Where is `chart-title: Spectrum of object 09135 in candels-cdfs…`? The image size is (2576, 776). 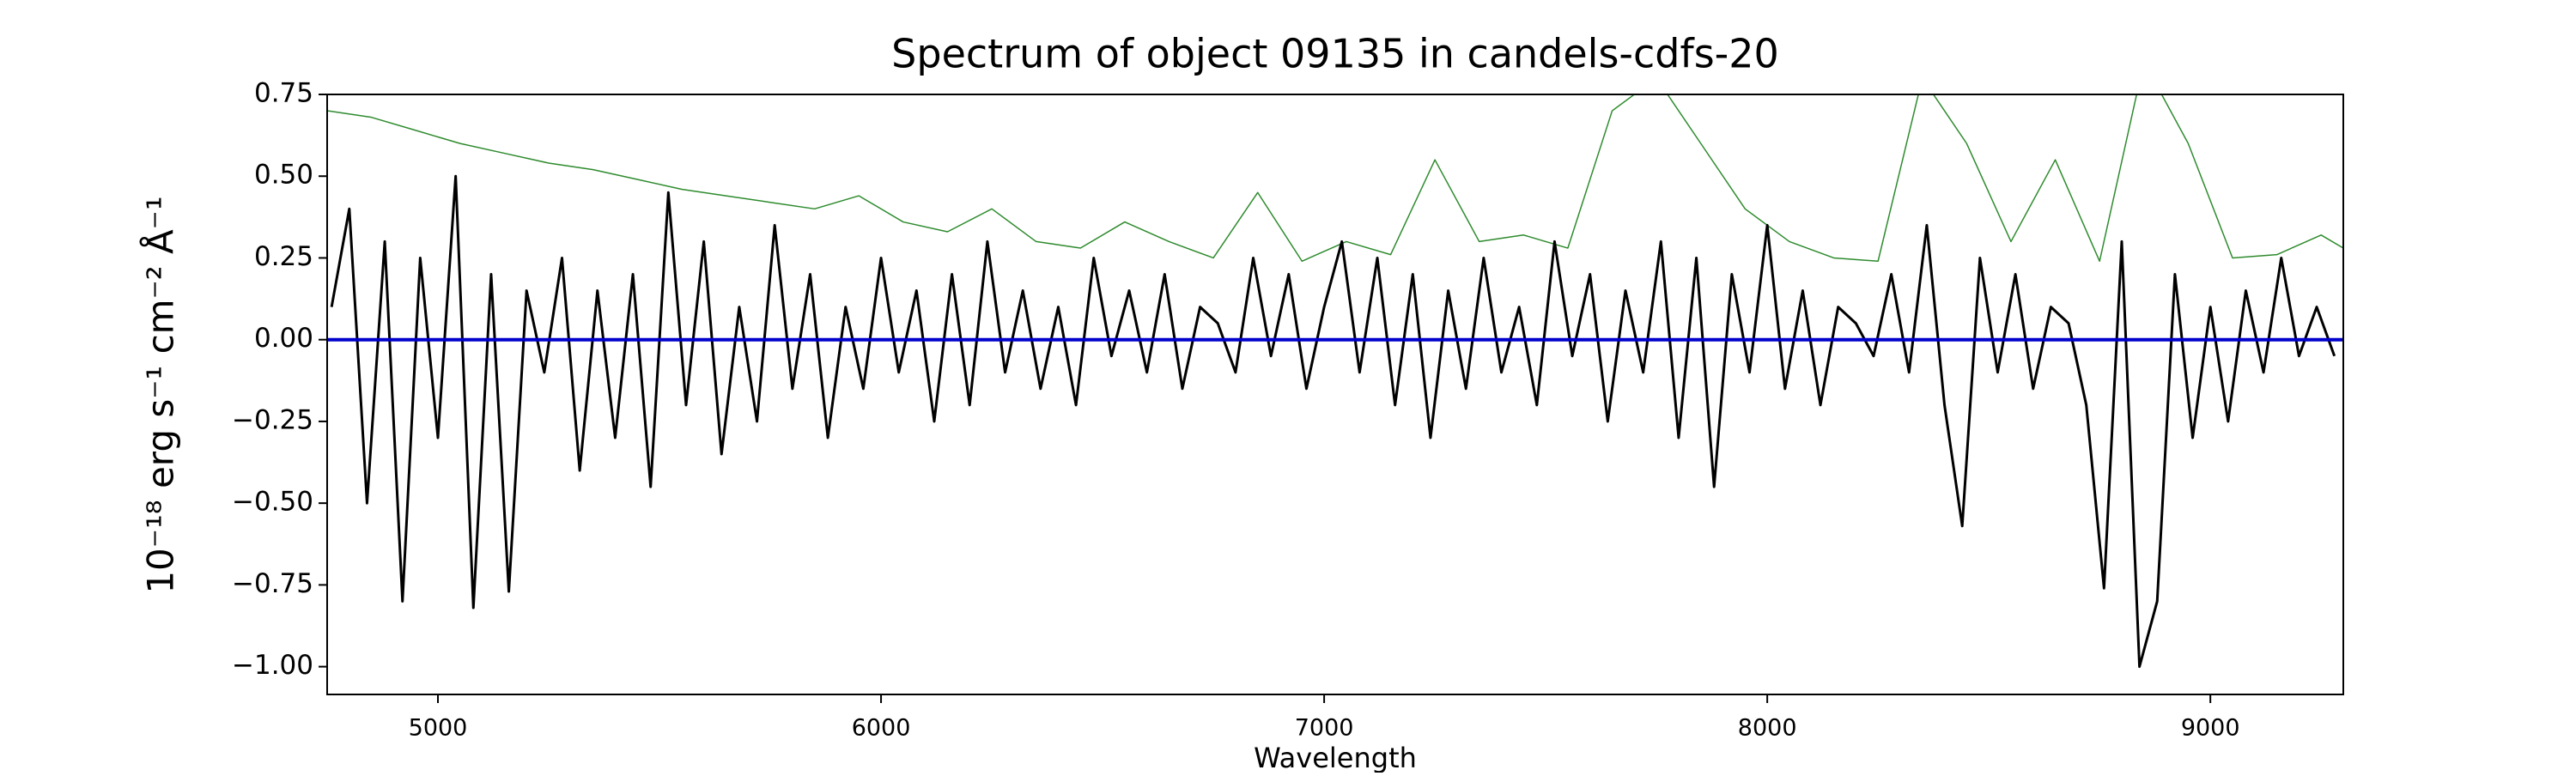
chart-title: Spectrum of object 09135 in candels-cdfs… is located at coordinates (1335, 54).